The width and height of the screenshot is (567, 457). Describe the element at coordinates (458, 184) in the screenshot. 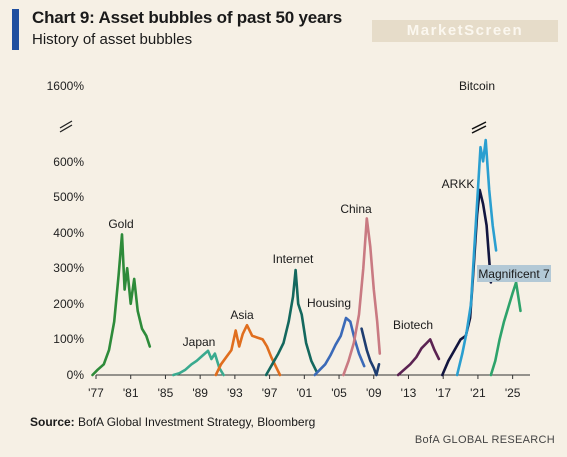

I see `series-label-arkk: ARKK` at that location.